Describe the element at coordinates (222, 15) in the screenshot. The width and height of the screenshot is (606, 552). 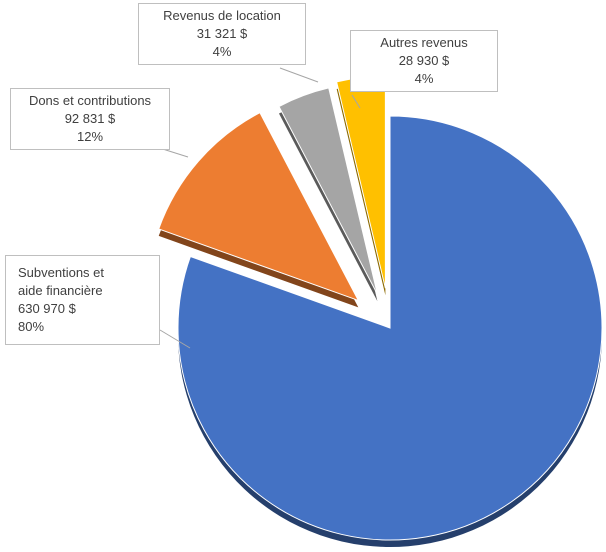
I see `label-category: Revenus de location` at that location.